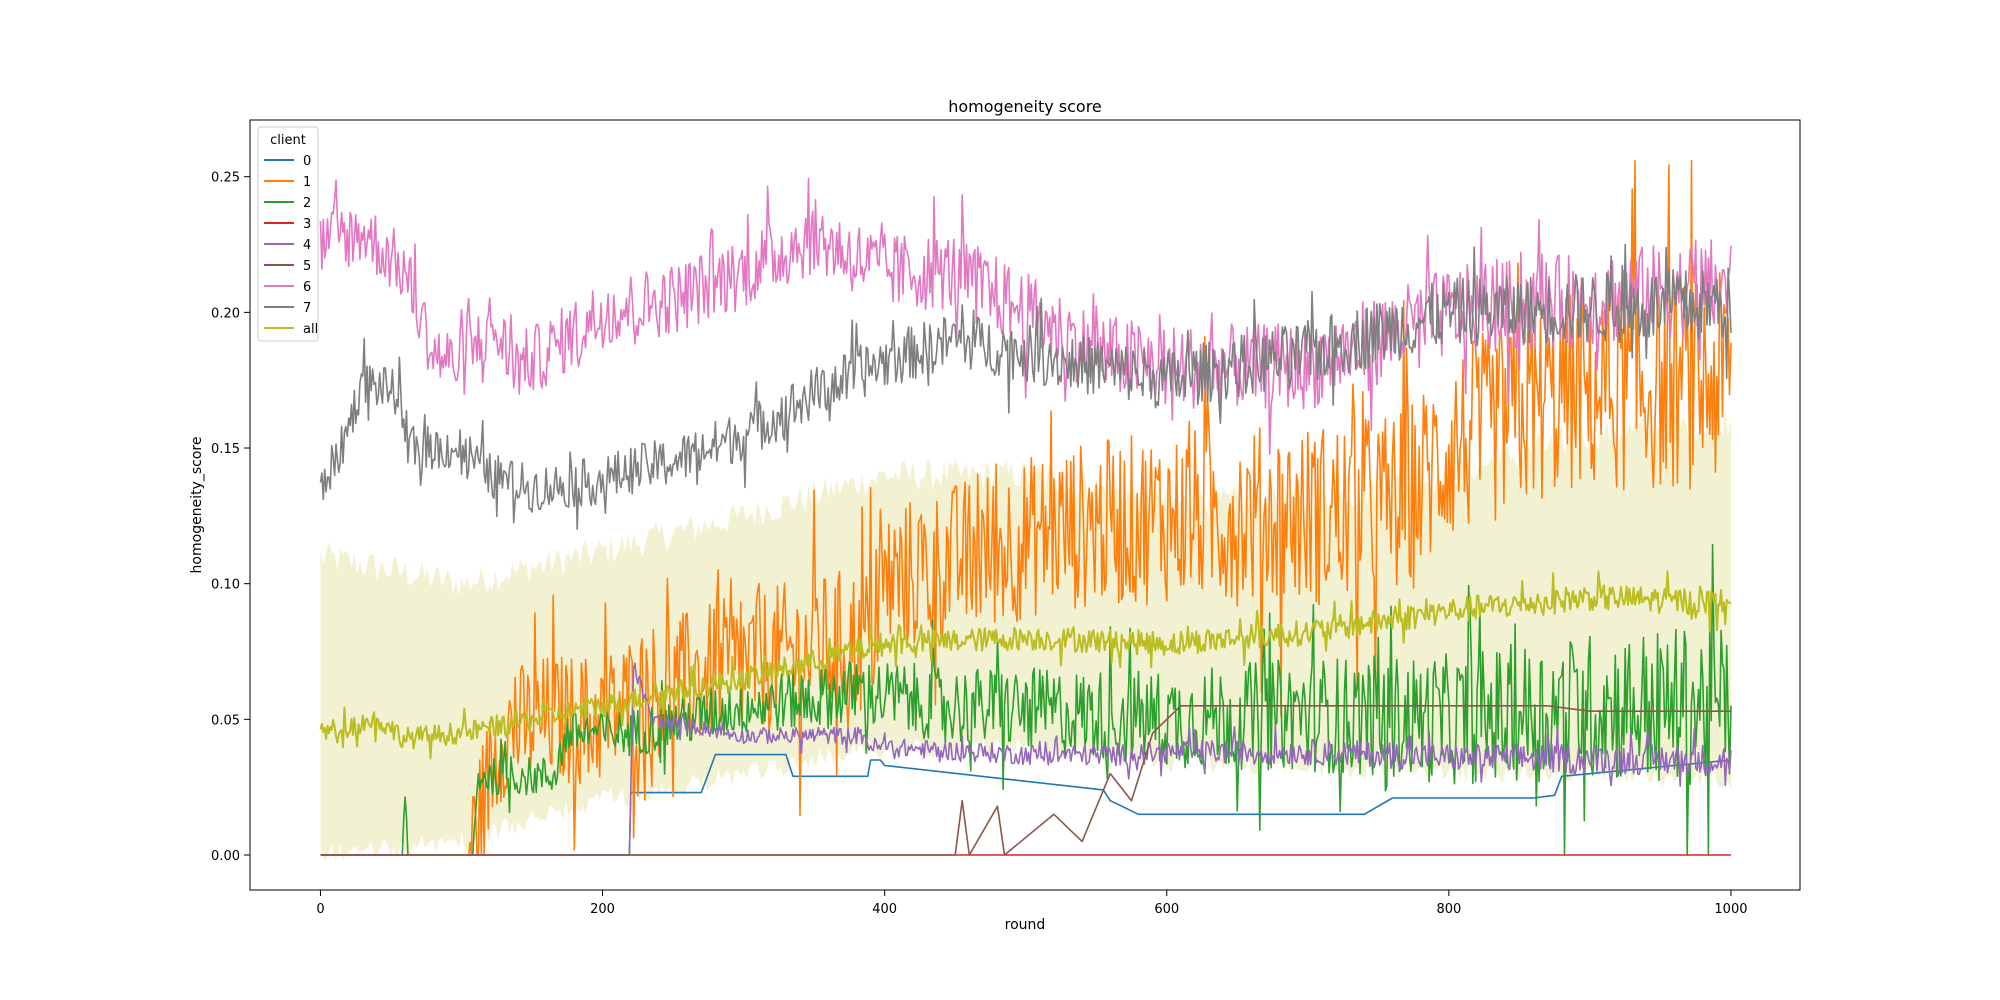 The height and width of the screenshot is (1000, 2000). What do you see at coordinates (288, 140) in the screenshot?
I see `legend-title: client` at bounding box center [288, 140].